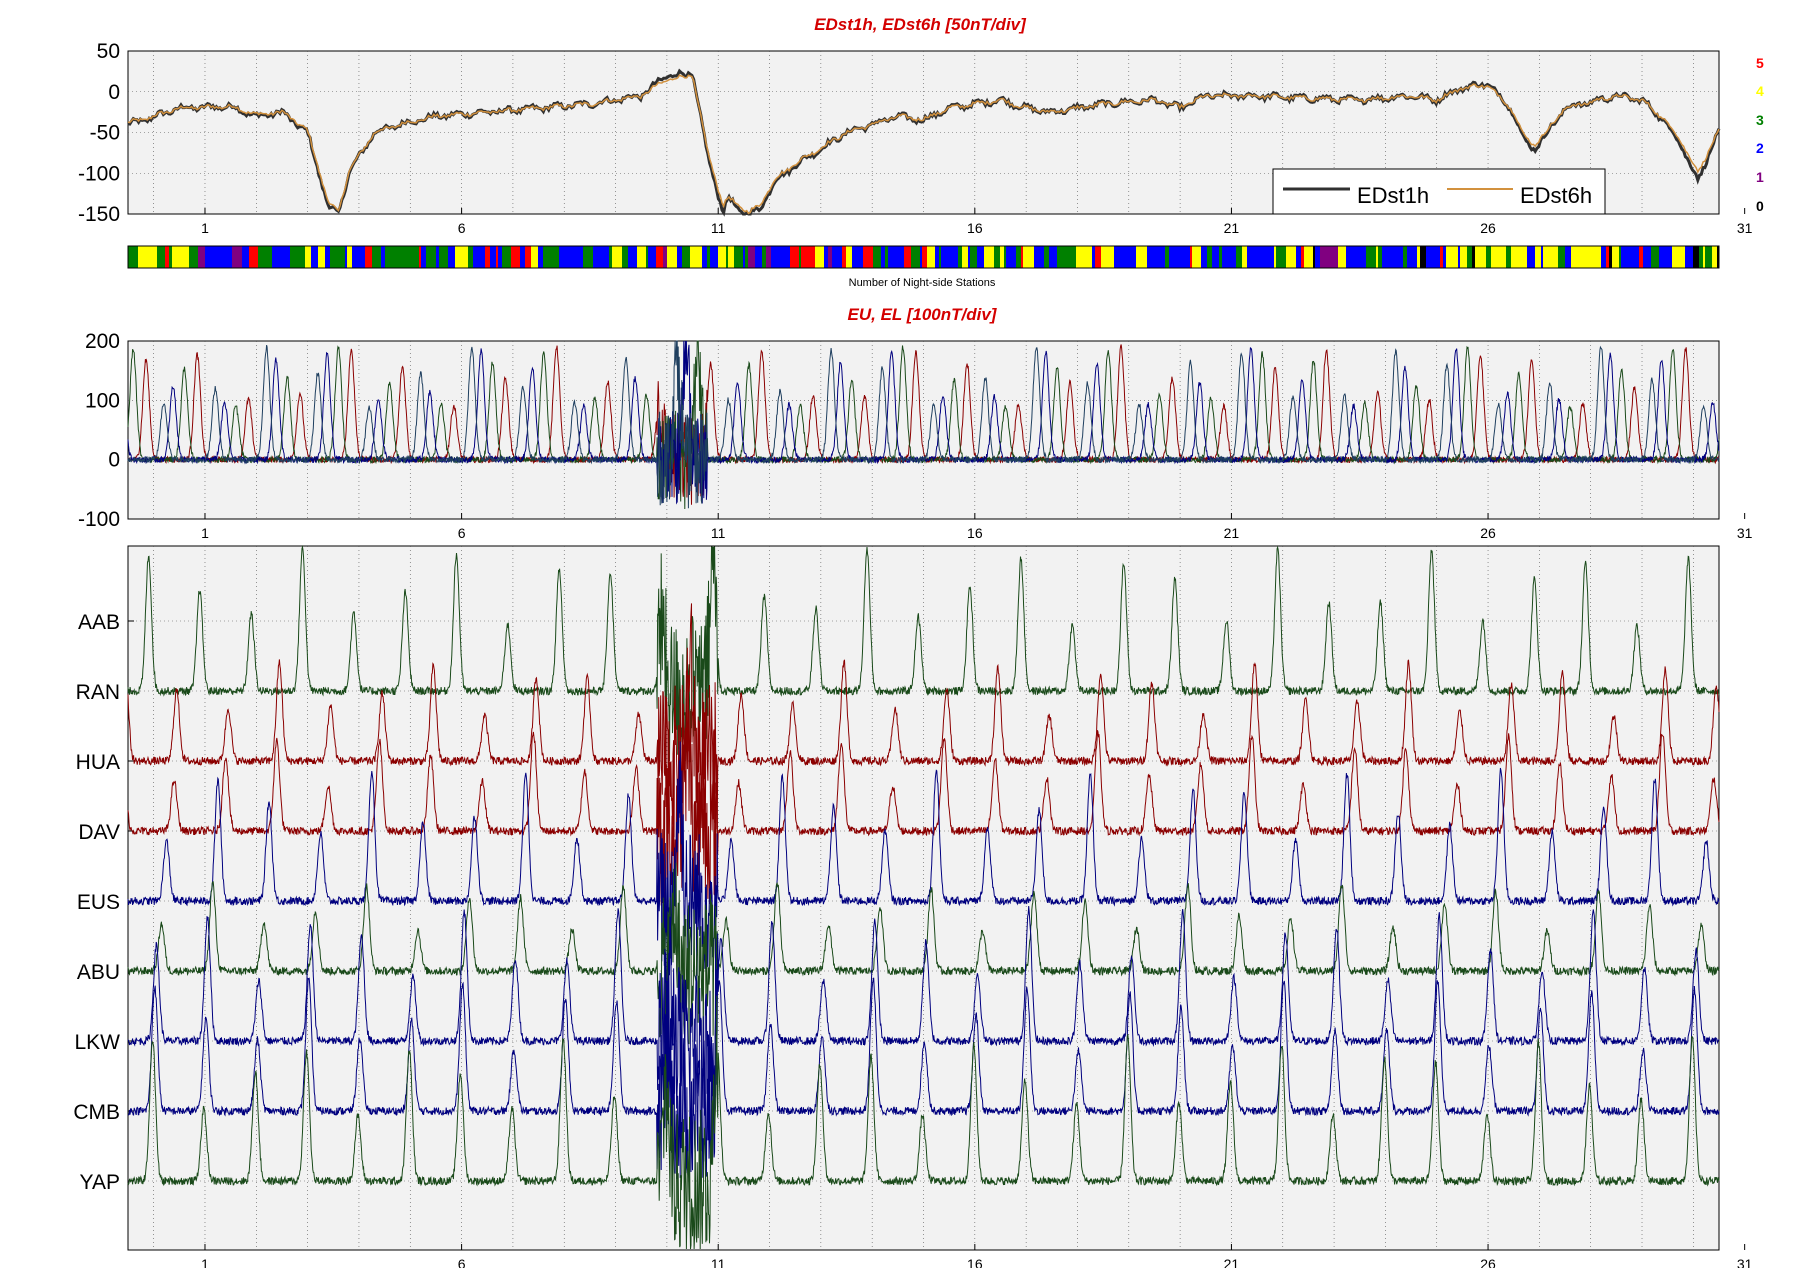 The height and width of the screenshot is (1268, 1801). What do you see at coordinates (100, 1182) in the screenshot?
I see `station-label: YAP` at bounding box center [100, 1182].